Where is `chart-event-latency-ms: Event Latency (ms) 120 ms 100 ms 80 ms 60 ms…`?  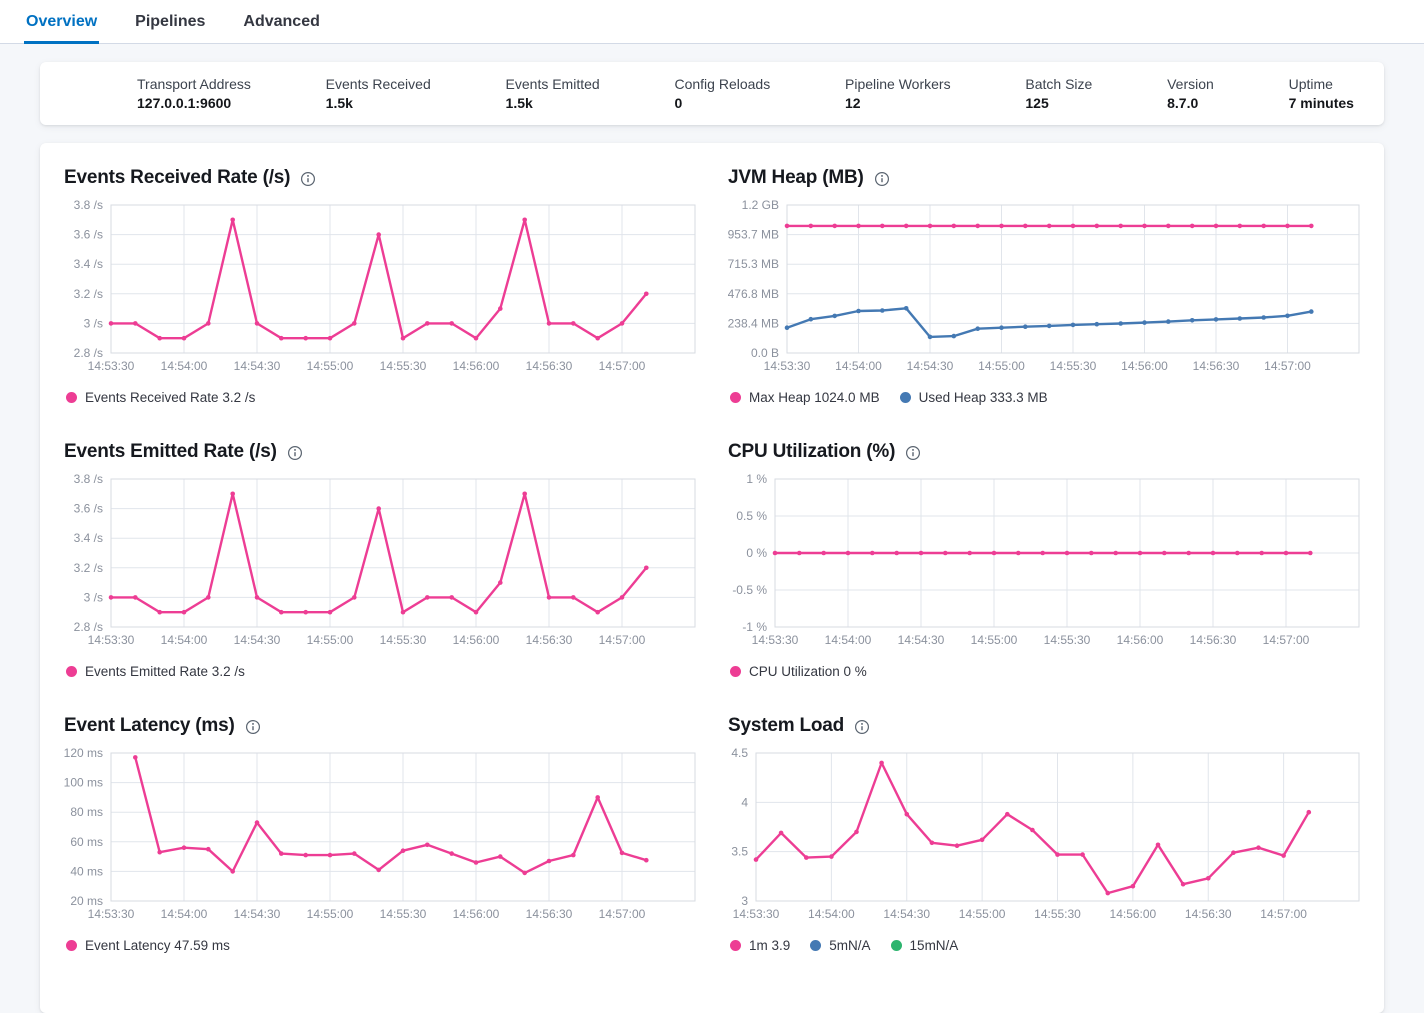 chart-event-latency-ms: Event Latency (ms) 120 ms 100 ms 80 ms 60 ms… is located at coordinates (380, 834).